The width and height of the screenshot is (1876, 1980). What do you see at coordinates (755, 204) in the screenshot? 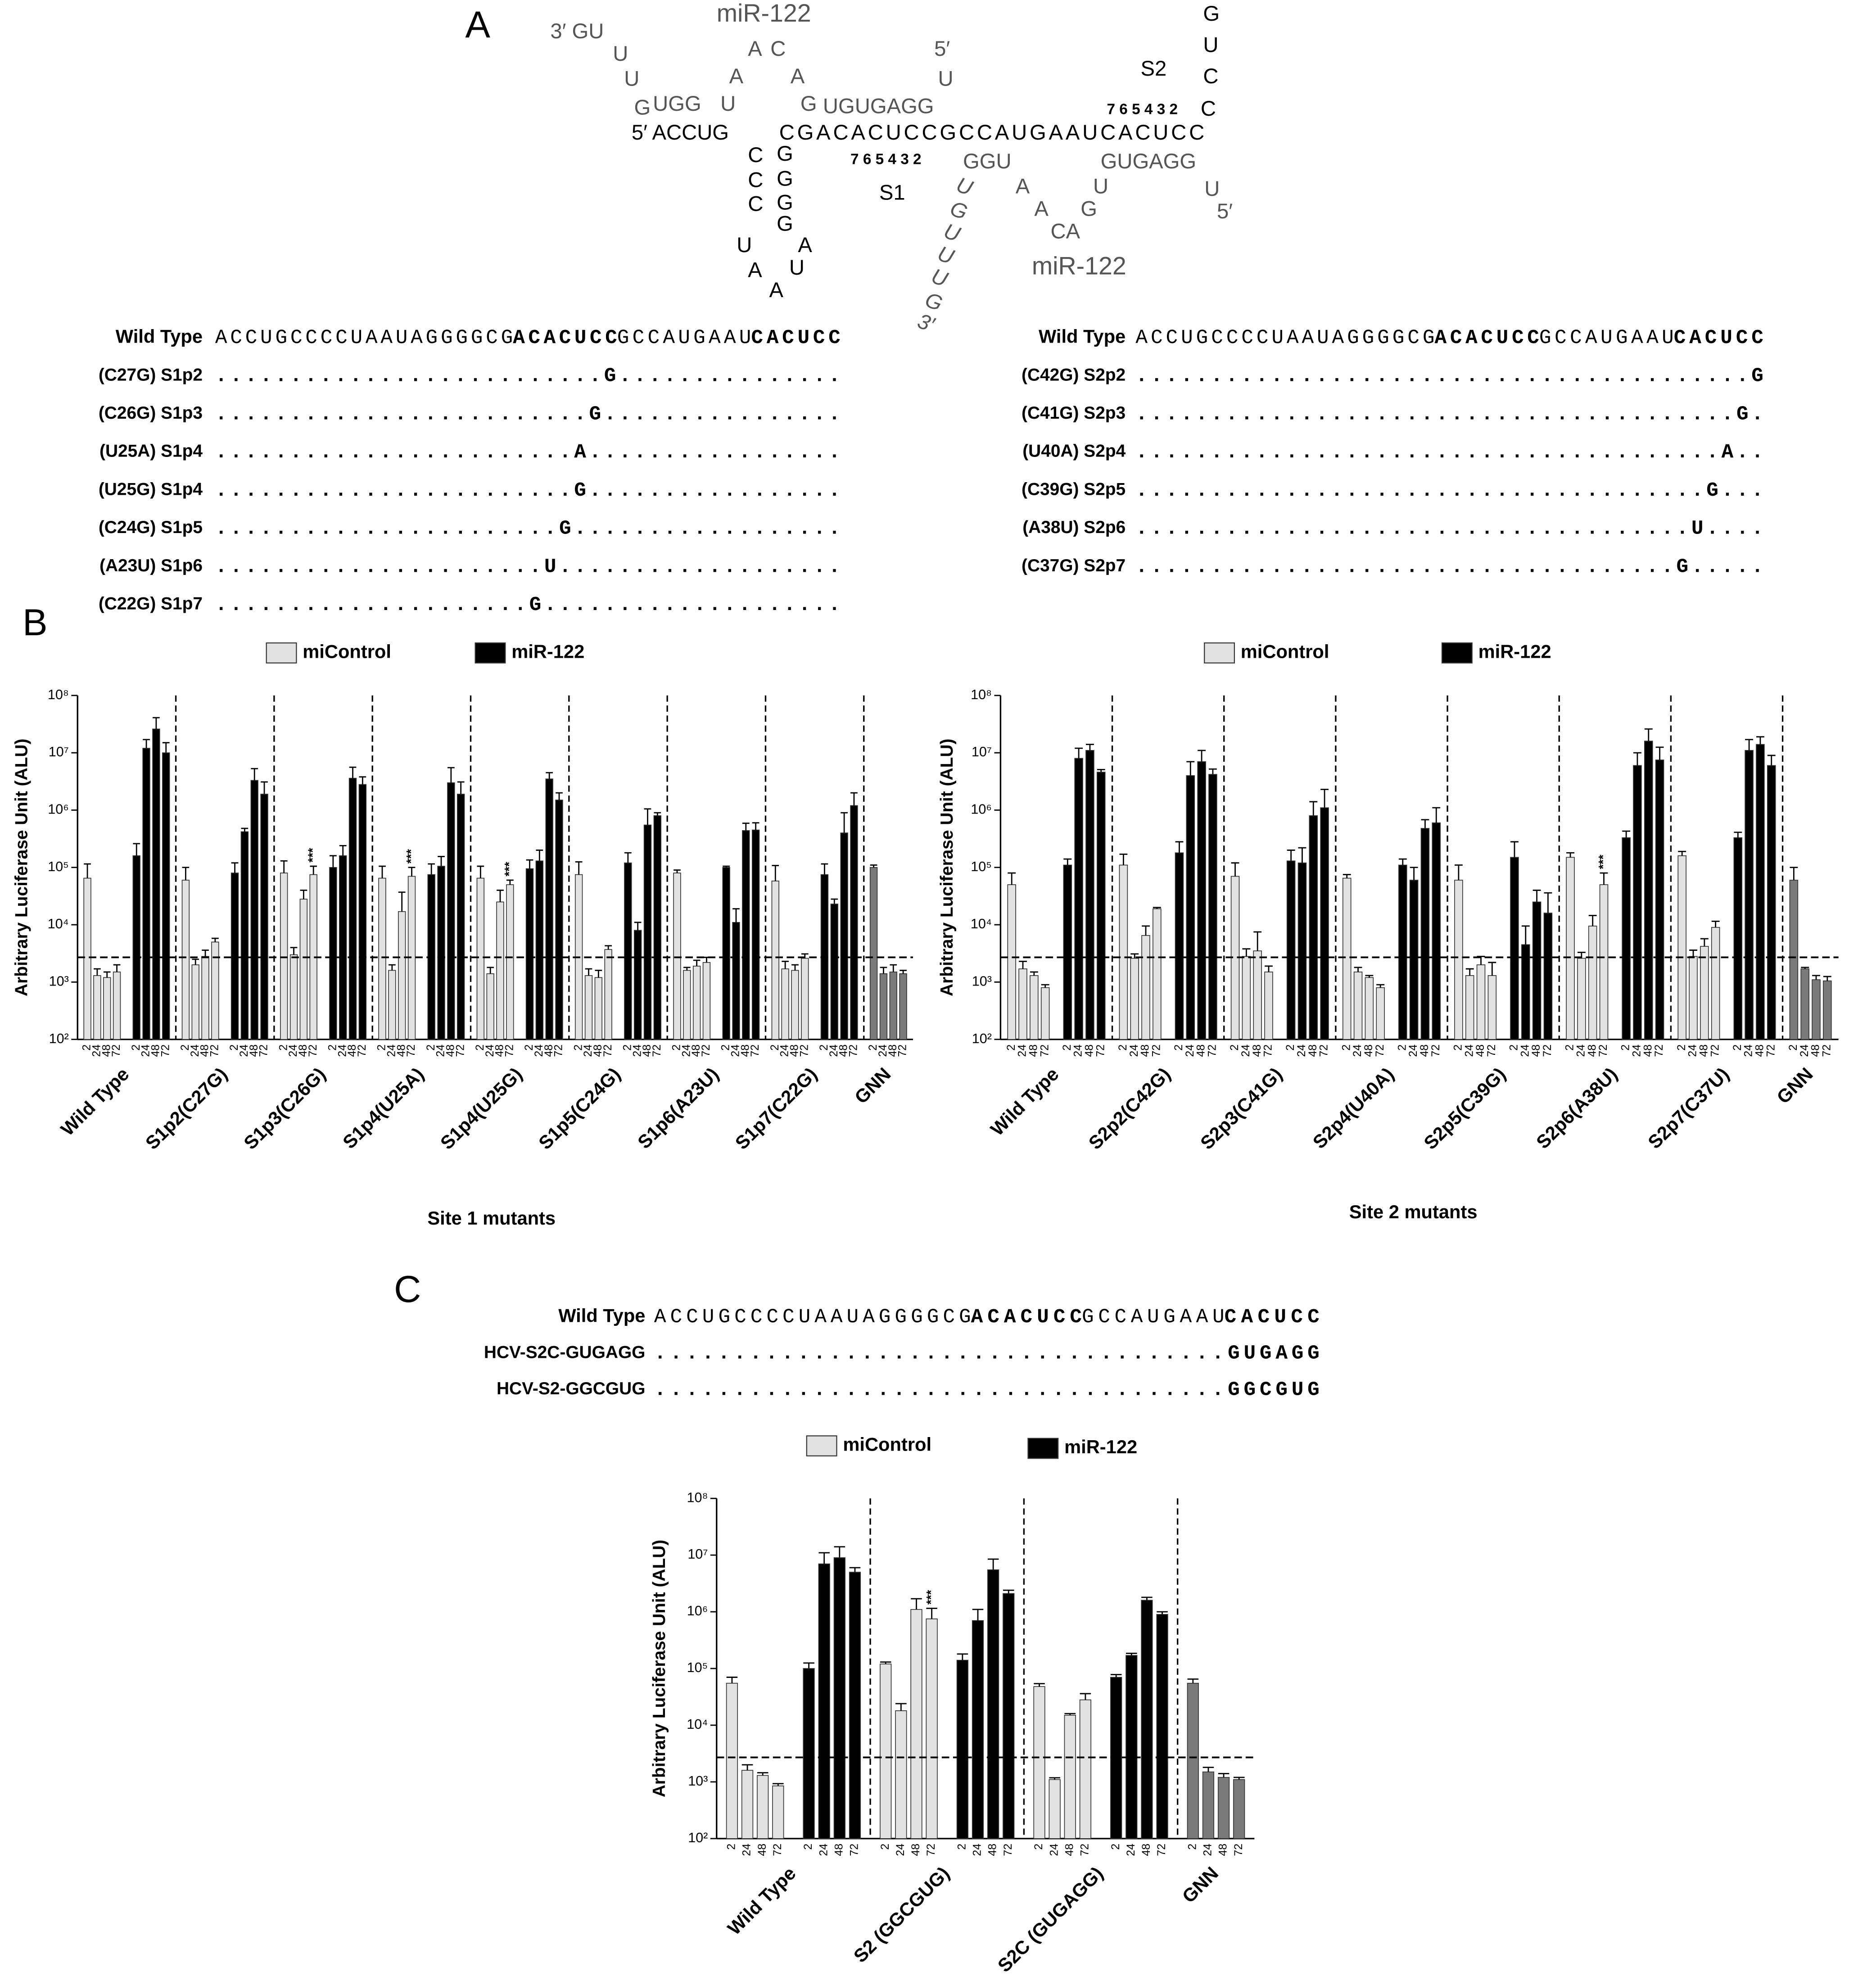
I see `rna-base: C` at bounding box center [755, 204].